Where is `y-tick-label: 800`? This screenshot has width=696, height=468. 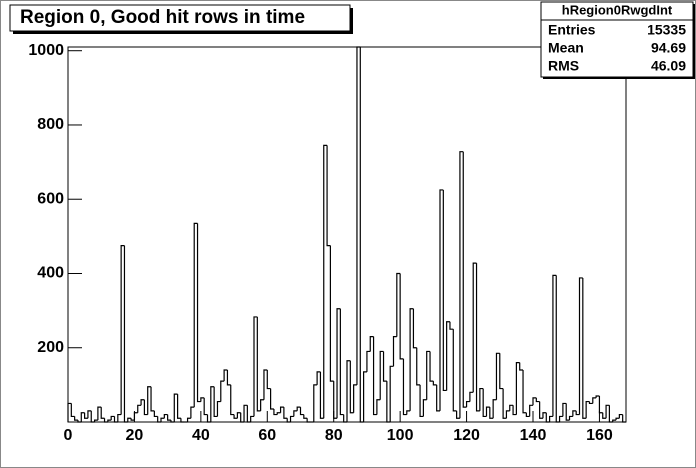 y-tick-label: 800 is located at coordinates (50, 124).